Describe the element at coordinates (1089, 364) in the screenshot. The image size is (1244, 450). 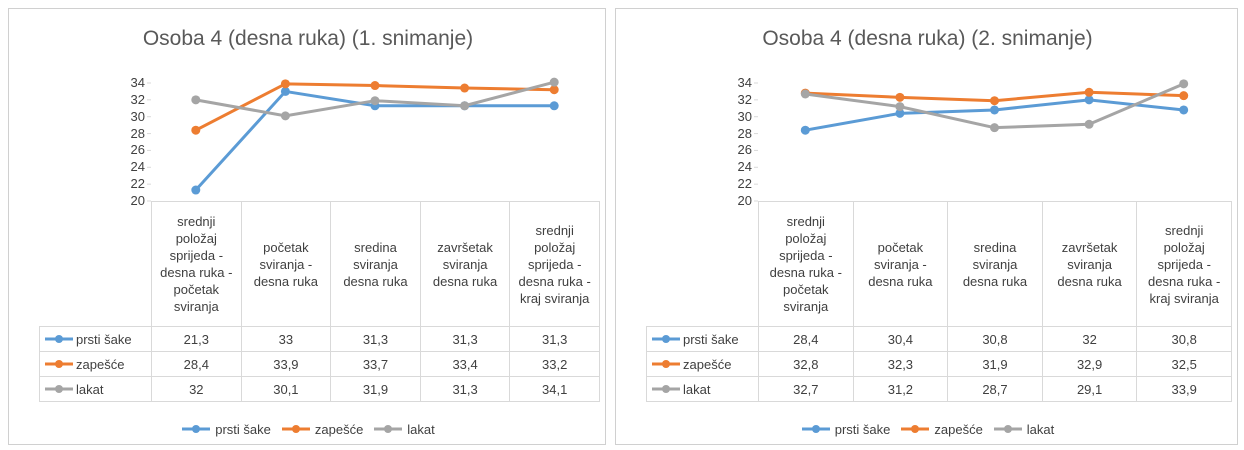
I see `table-value: 32,9` at that location.